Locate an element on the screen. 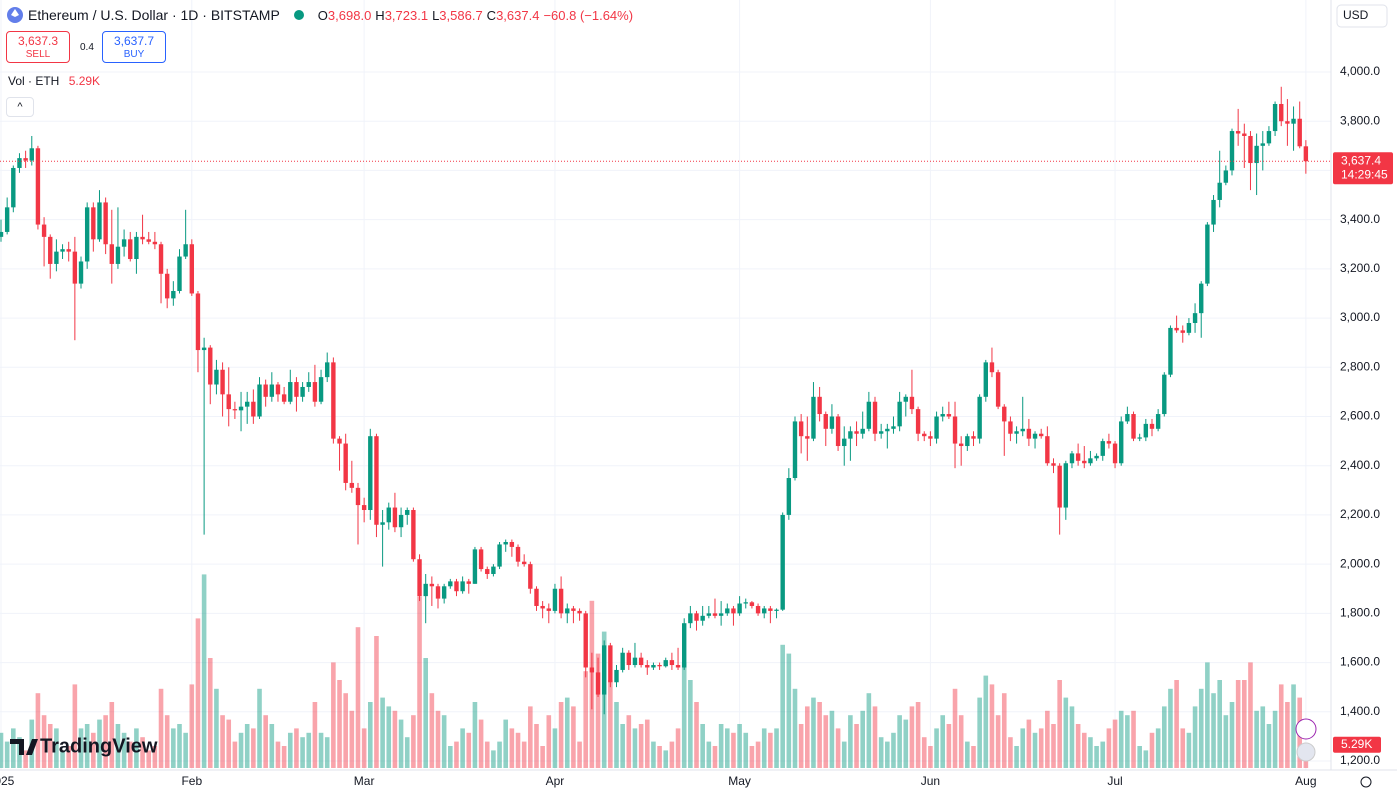 The width and height of the screenshot is (1397, 796). buy-button: 3,637.7 BUY is located at coordinates (134, 47).